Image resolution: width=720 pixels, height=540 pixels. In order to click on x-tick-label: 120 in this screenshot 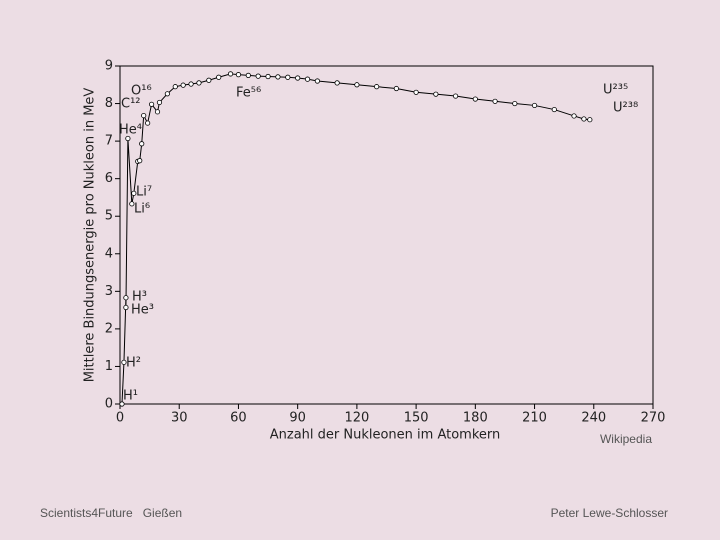, I will do `click(356, 418)`.